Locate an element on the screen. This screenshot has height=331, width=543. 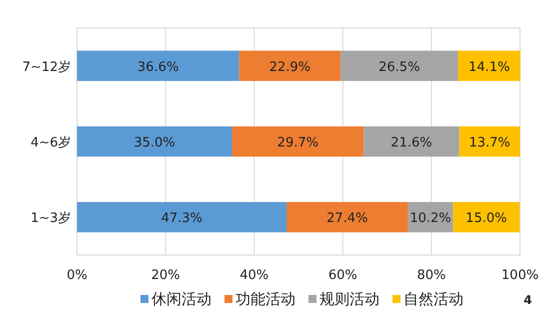
x-tick-label: 60% is located at coordinates (343, 275).